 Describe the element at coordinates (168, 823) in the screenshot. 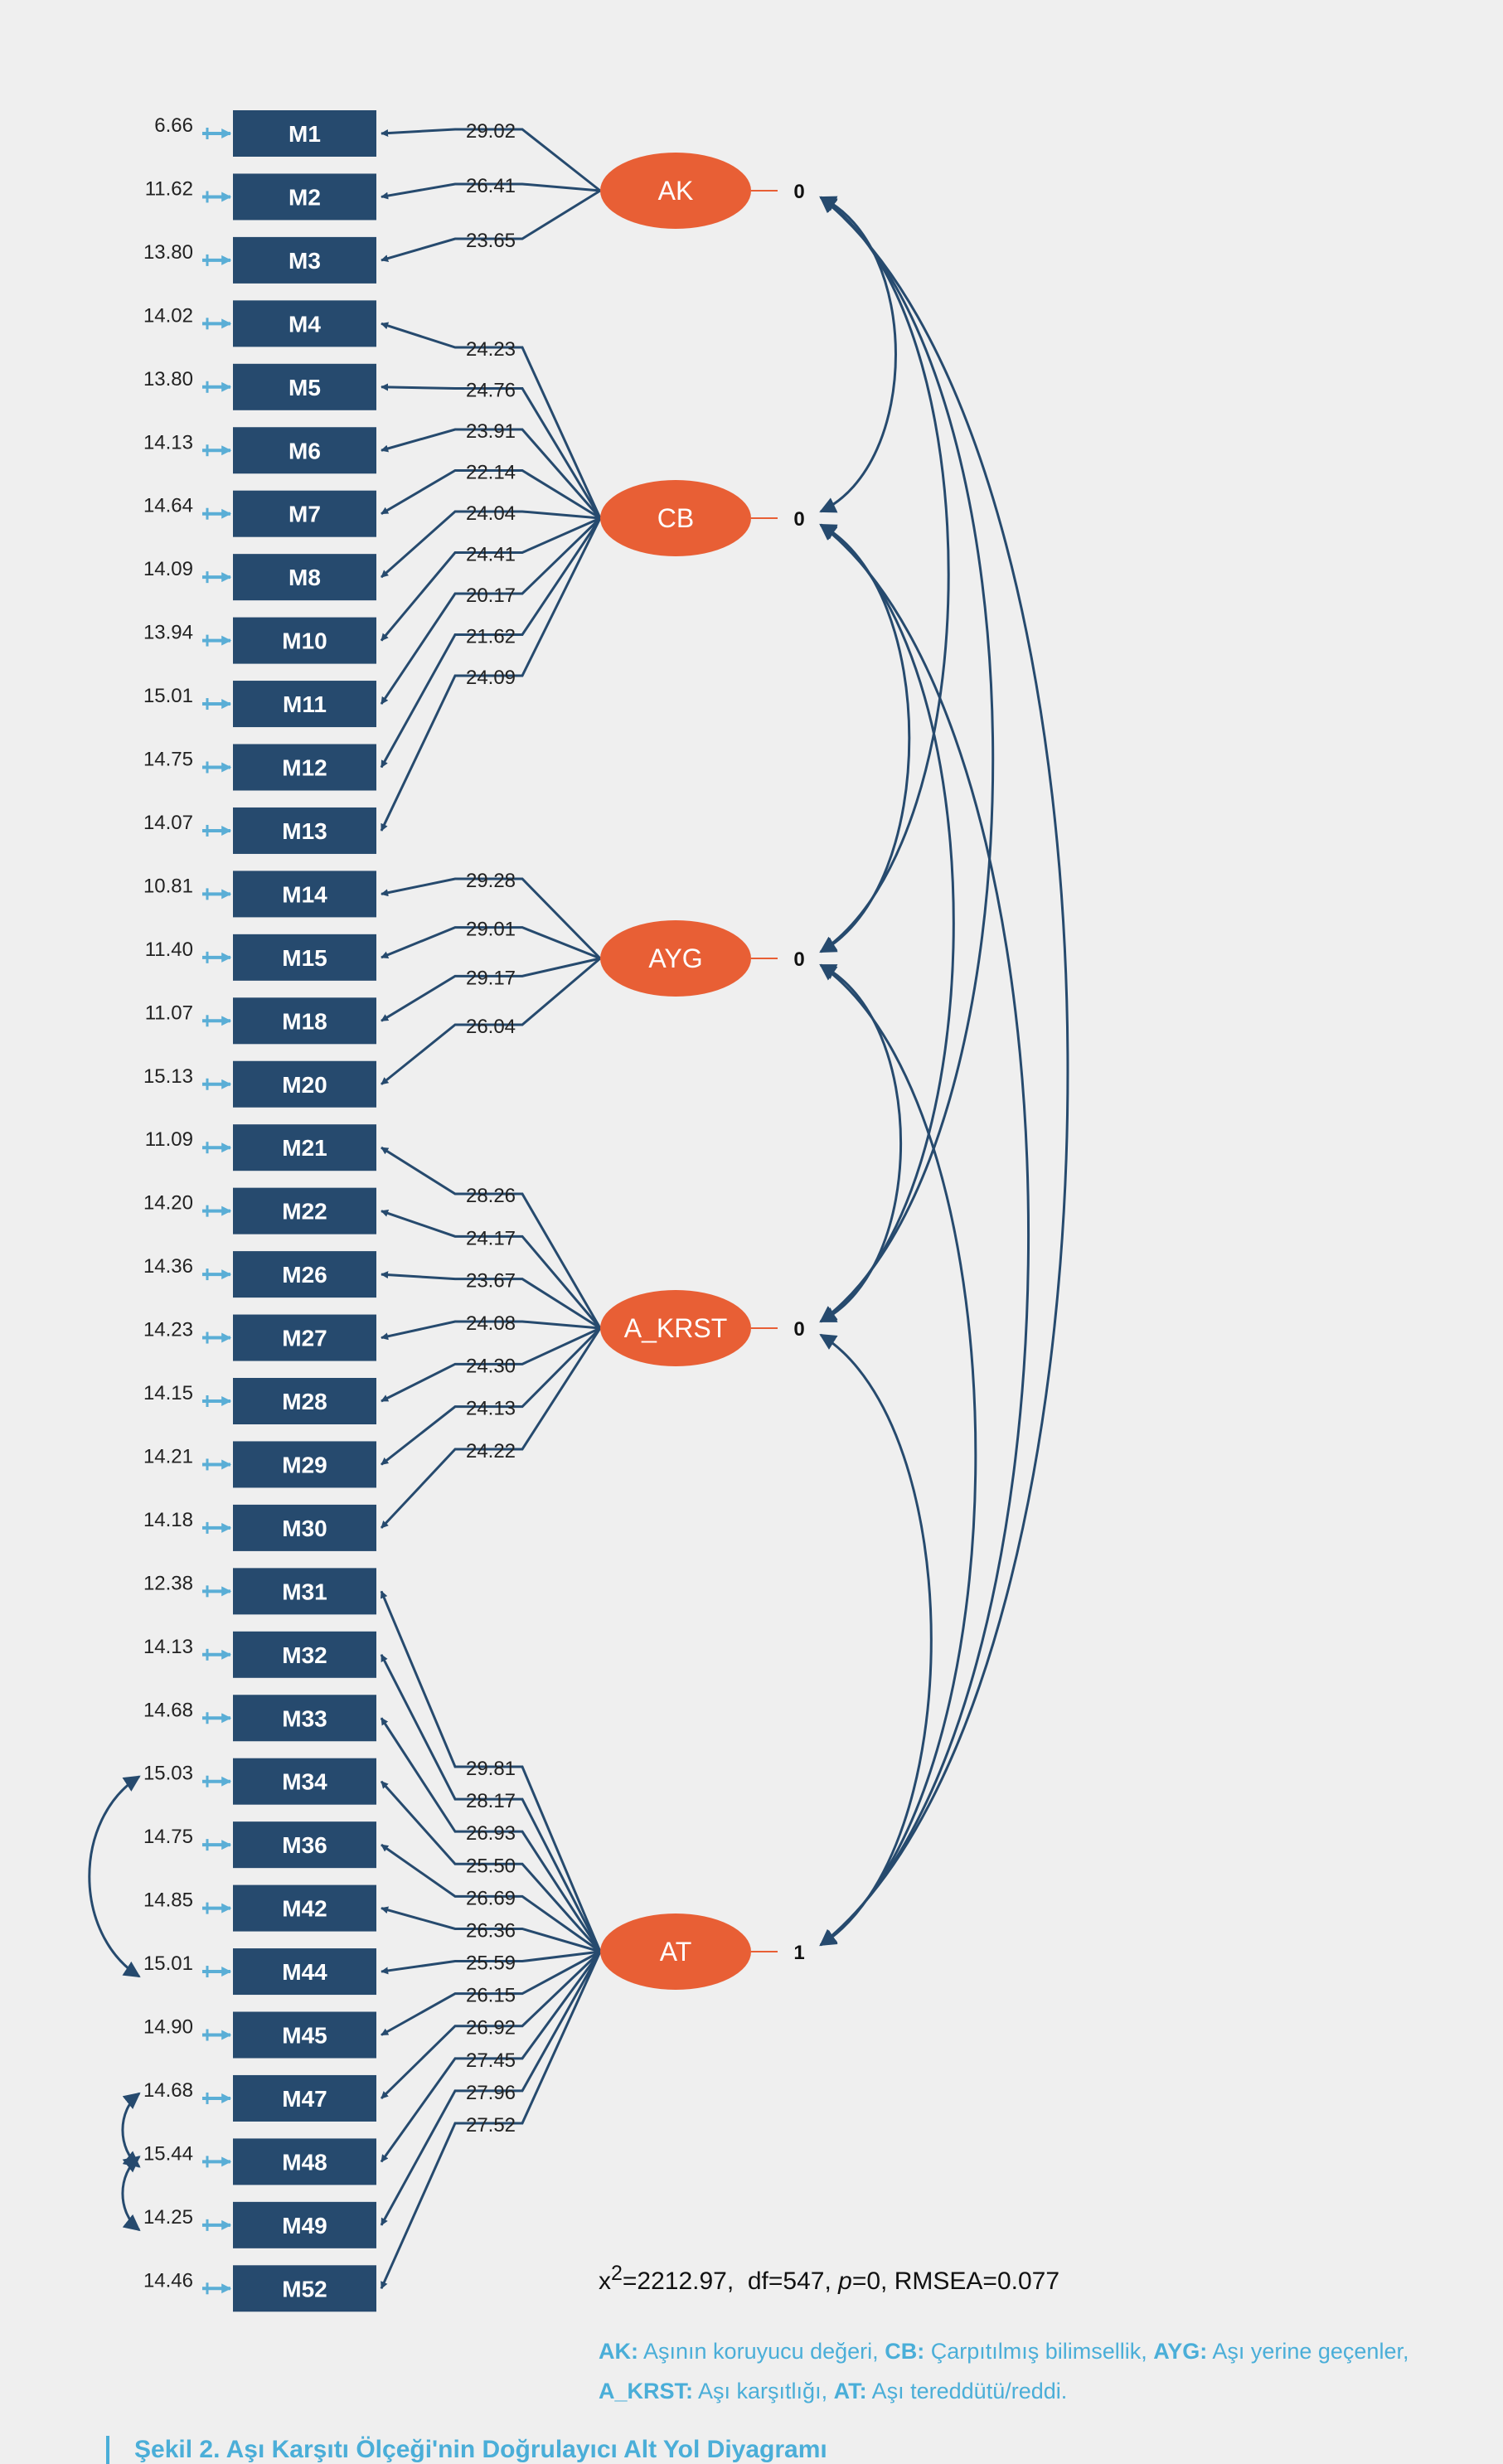

I see `error-value-m13: 14.07` at that location.